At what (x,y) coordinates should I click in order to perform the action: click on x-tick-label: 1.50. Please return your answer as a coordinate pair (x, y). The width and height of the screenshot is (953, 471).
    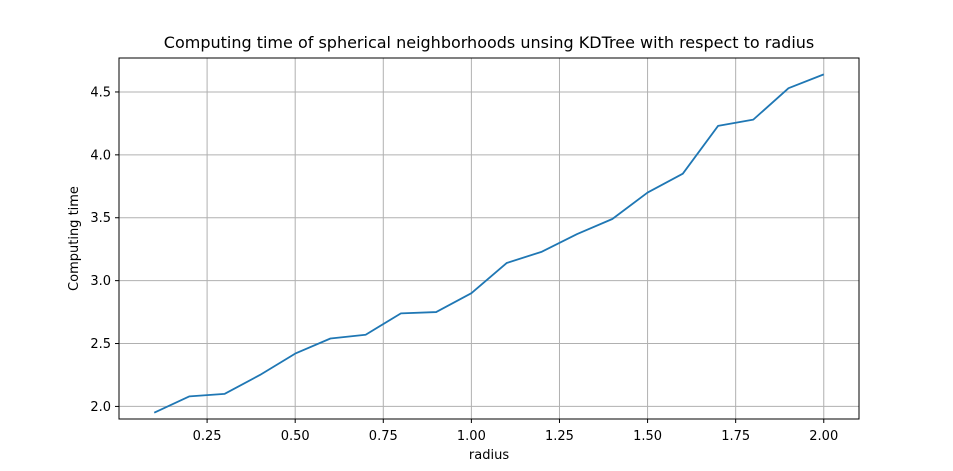
    Looking at the image, I should click on (647, 436).